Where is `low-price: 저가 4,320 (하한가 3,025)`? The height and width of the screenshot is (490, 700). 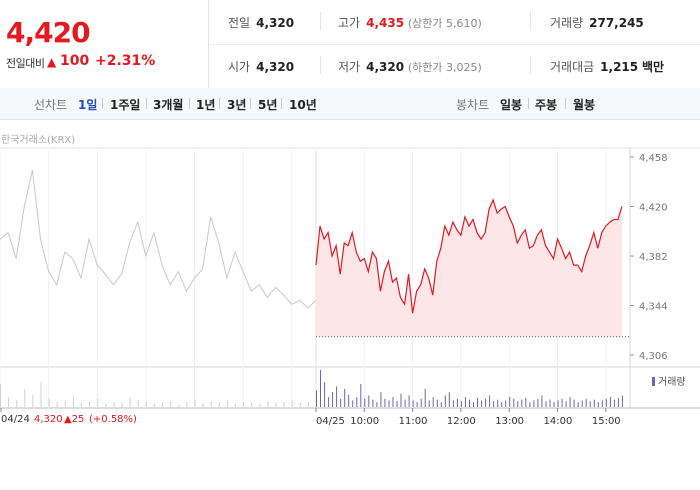 low-price: 저가 4,320 (하한가 3,025) is located at coordinates (410, 67).